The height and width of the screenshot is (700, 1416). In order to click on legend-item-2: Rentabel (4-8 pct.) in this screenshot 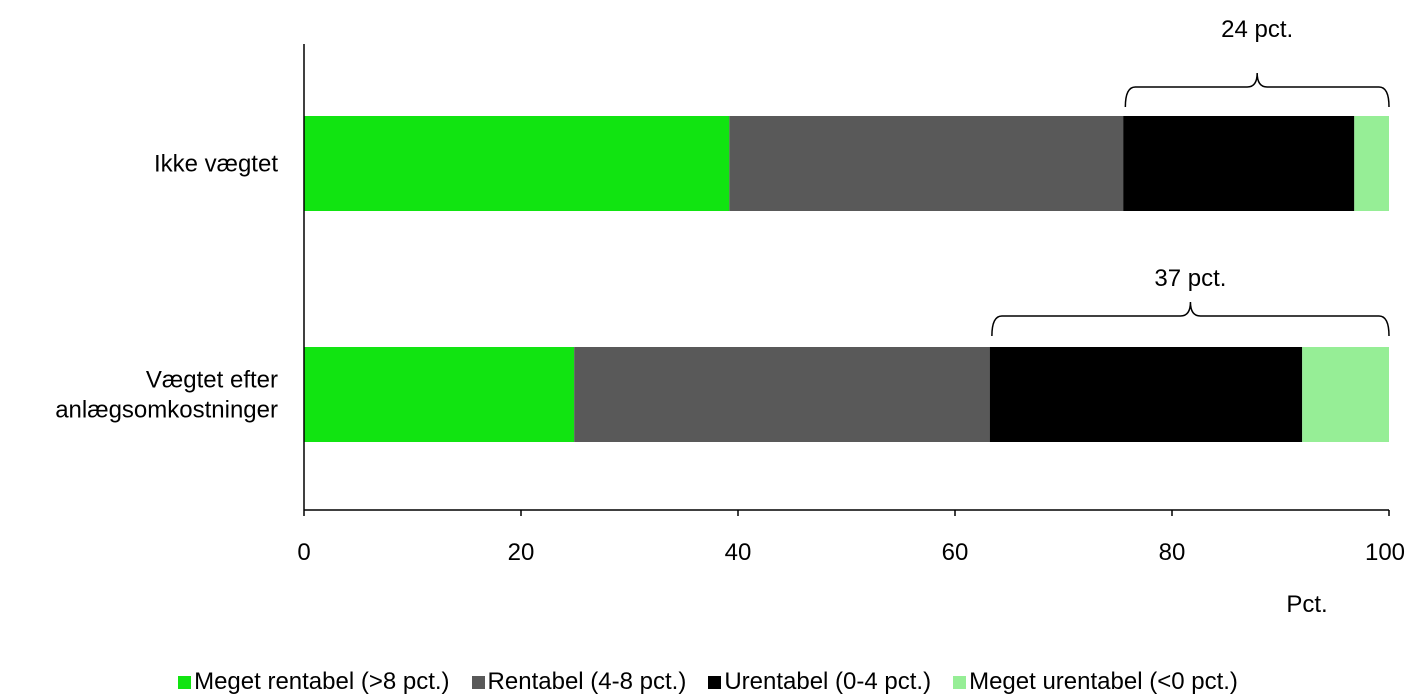, I will do `click(579, 682)`.